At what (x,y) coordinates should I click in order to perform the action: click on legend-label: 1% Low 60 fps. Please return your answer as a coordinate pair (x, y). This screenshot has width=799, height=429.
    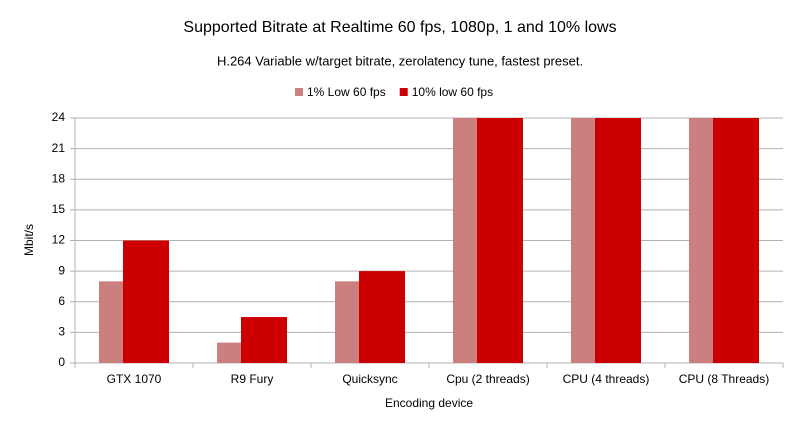
    Looking at the image, I should click on (346, 92).